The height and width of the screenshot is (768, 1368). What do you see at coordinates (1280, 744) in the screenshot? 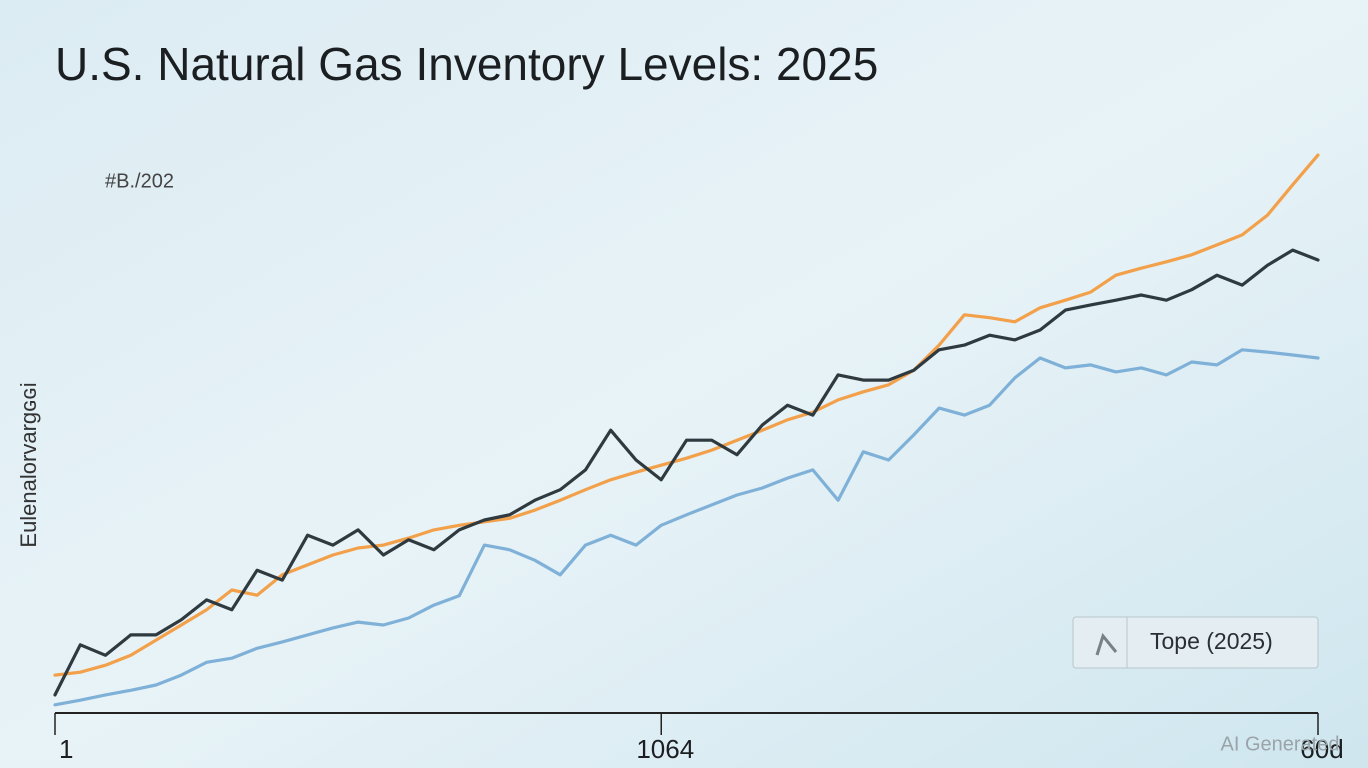
I see `watermark: AI Generated` at bounding box center [1280, 744].